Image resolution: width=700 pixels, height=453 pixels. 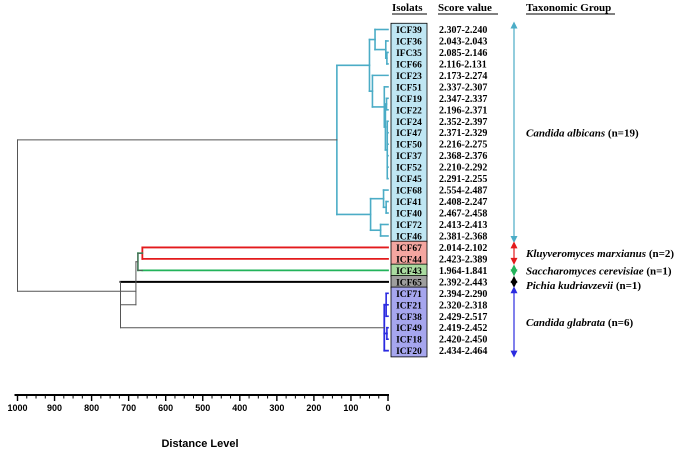 I want to click on score-value: 2.085-2.146, so click(x=463, y=53).